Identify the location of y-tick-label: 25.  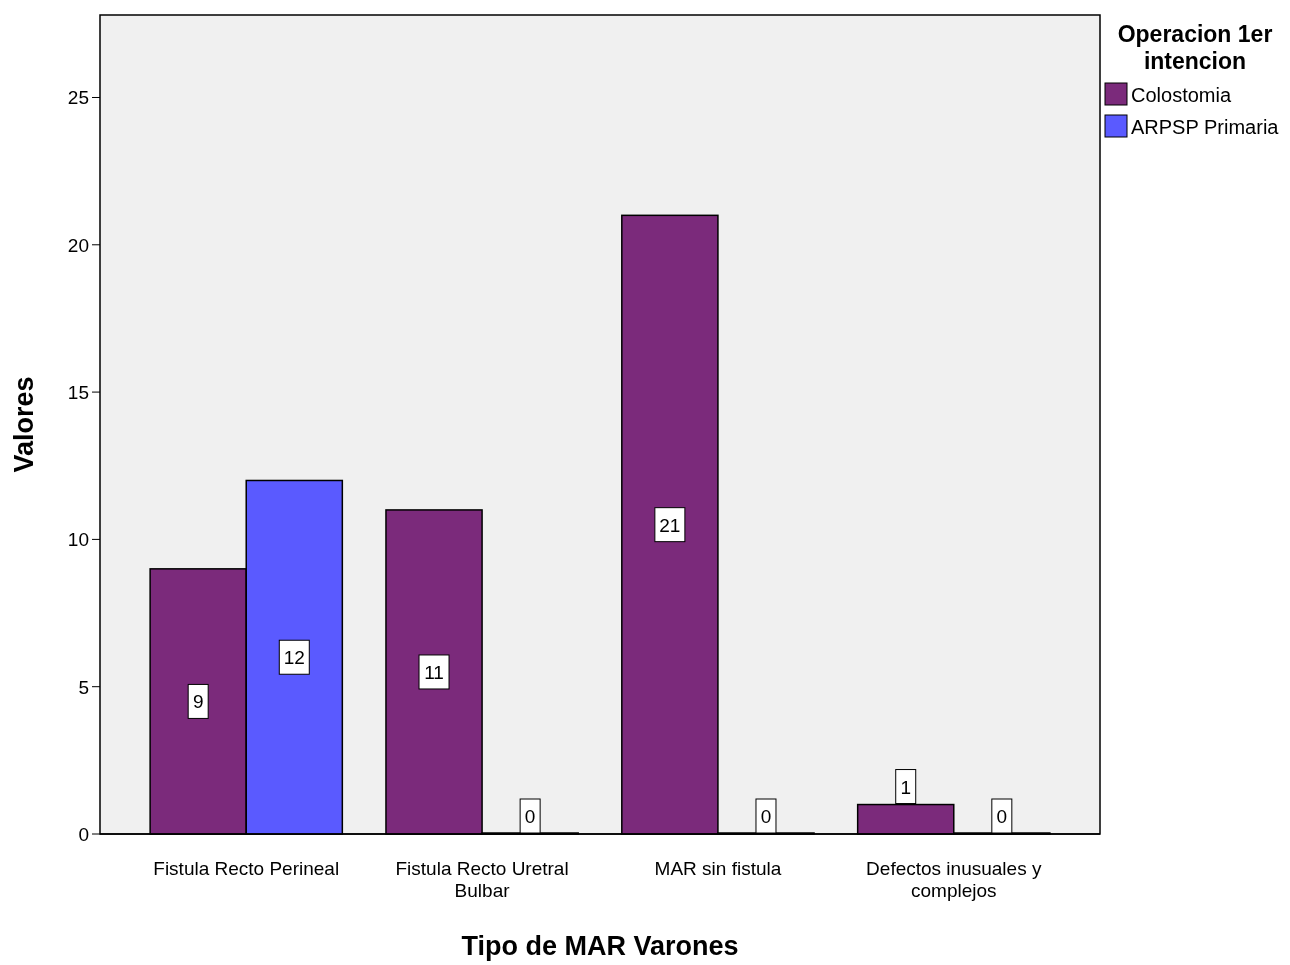
(78, 98).